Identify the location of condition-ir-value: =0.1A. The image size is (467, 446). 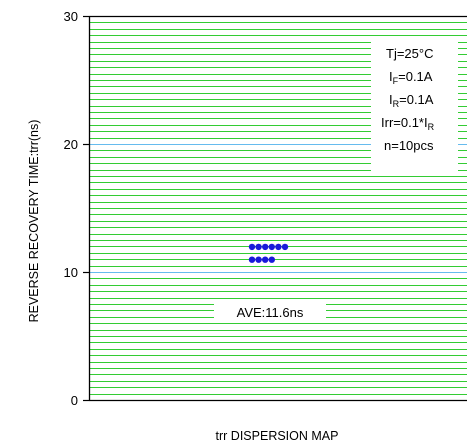
(416, 99).